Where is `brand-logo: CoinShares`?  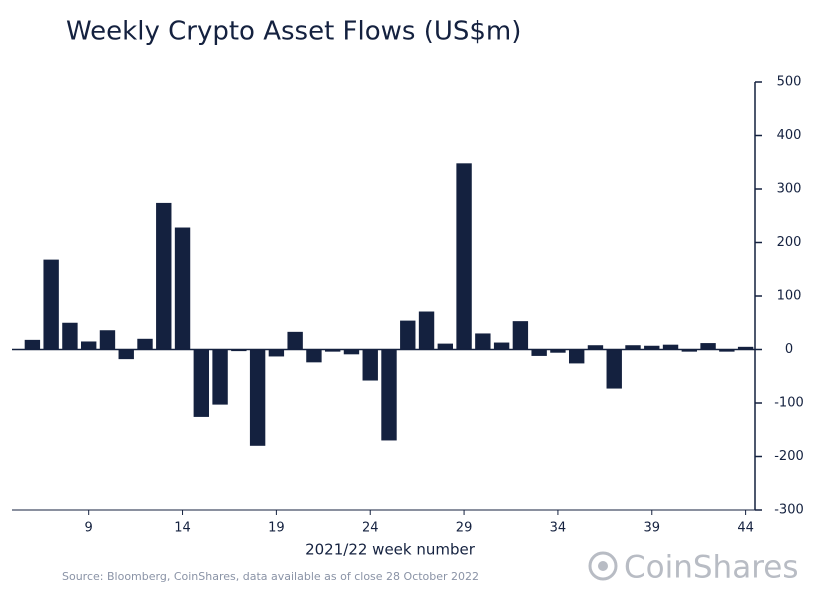 brand-logo: CoinShares is located at coordinates (693, 568).